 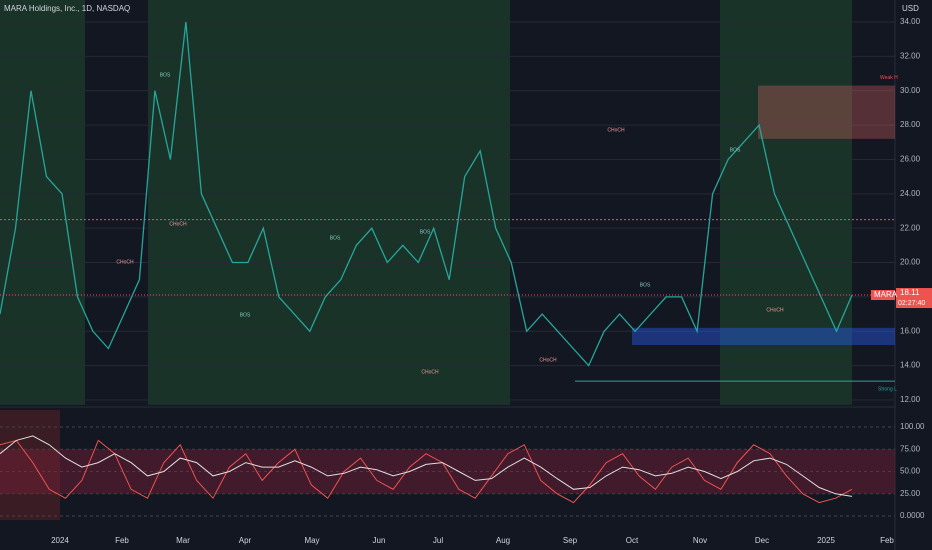 I want to click on y-tick-label: 28.00, so click(x=910, y=124).